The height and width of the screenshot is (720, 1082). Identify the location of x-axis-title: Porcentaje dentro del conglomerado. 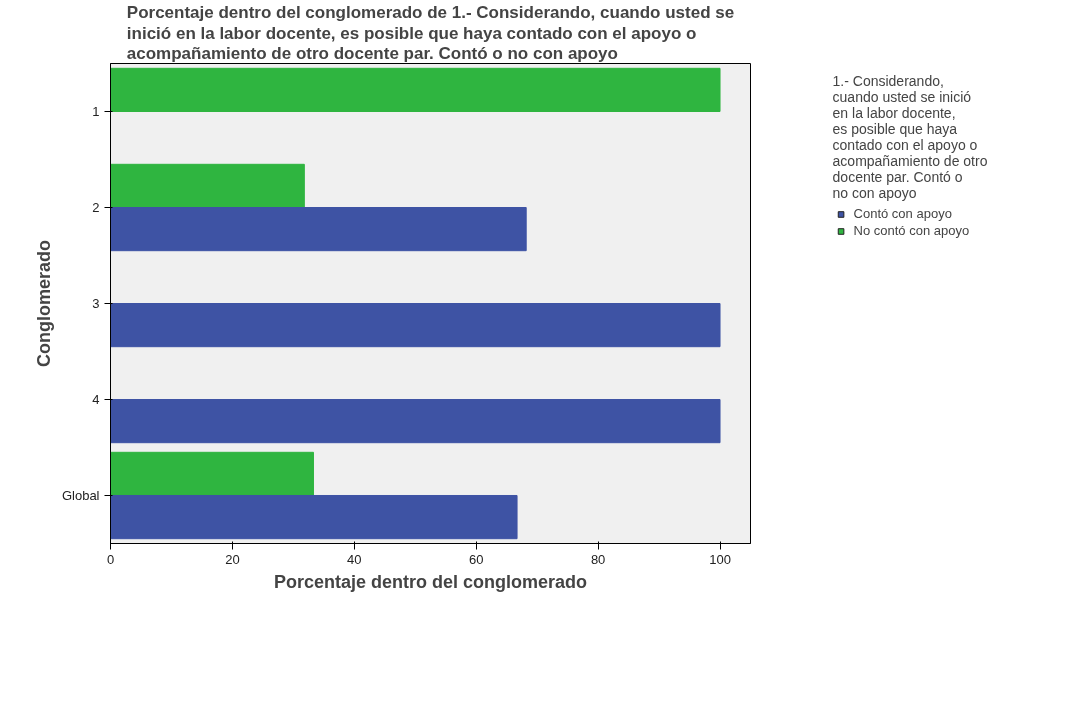
(430, 581).